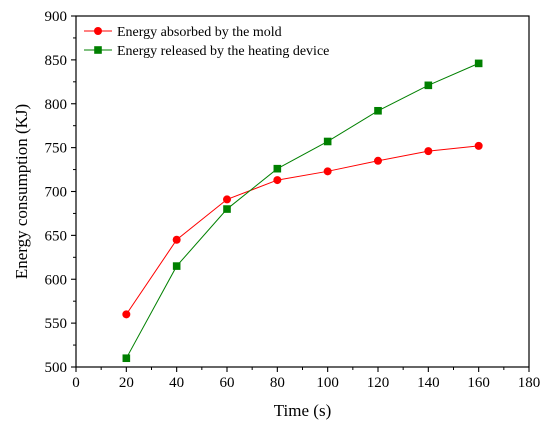 The height and width of the screenshot is (423, 550). What do you see at coordinates (277, 383) in the screenshot?
I see `x-tick-label: 80` at bounding box center [277, 383].